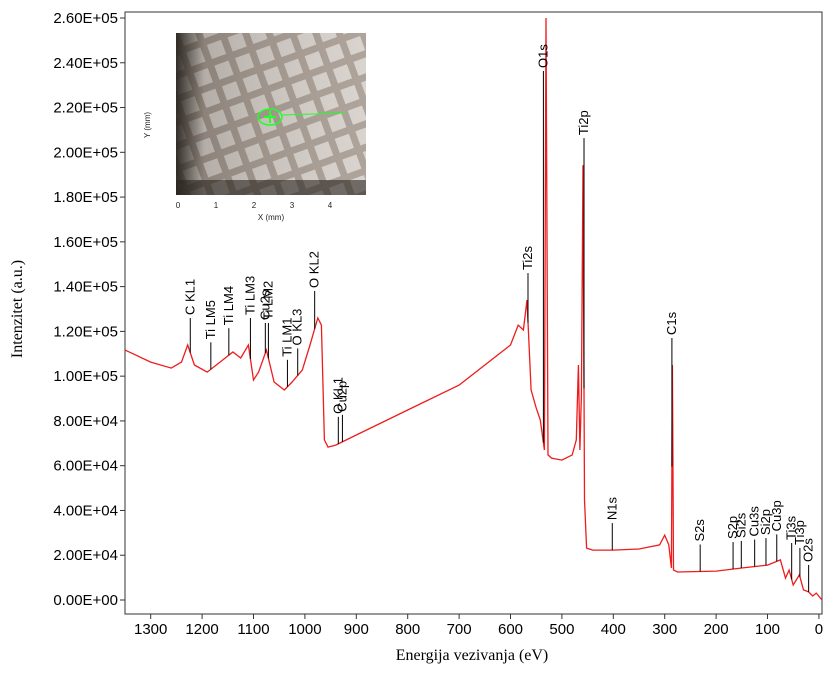  What do you see at coordinates (264, 304) in the screenshot?
I see `annotation-label: Cu2s` at bounding box center [264, 304].